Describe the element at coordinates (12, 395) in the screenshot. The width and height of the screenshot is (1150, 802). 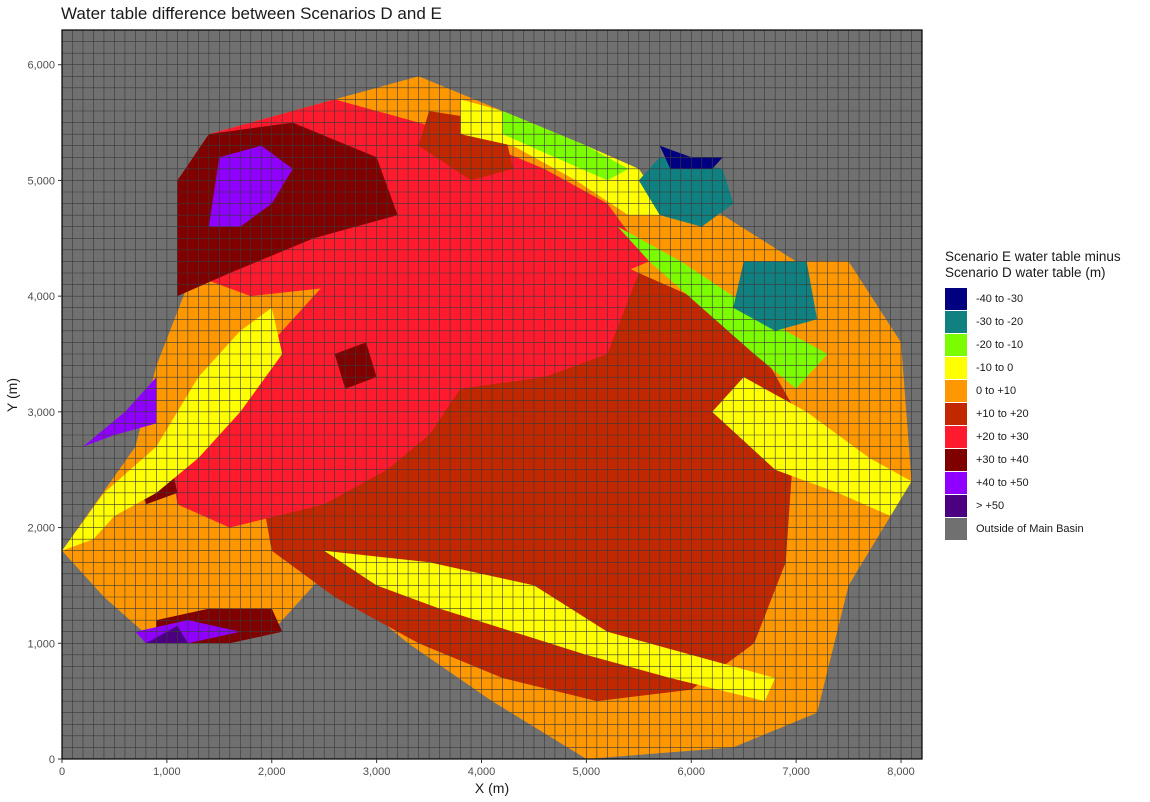
I see `y-axis-title: Y (m)` at that location.